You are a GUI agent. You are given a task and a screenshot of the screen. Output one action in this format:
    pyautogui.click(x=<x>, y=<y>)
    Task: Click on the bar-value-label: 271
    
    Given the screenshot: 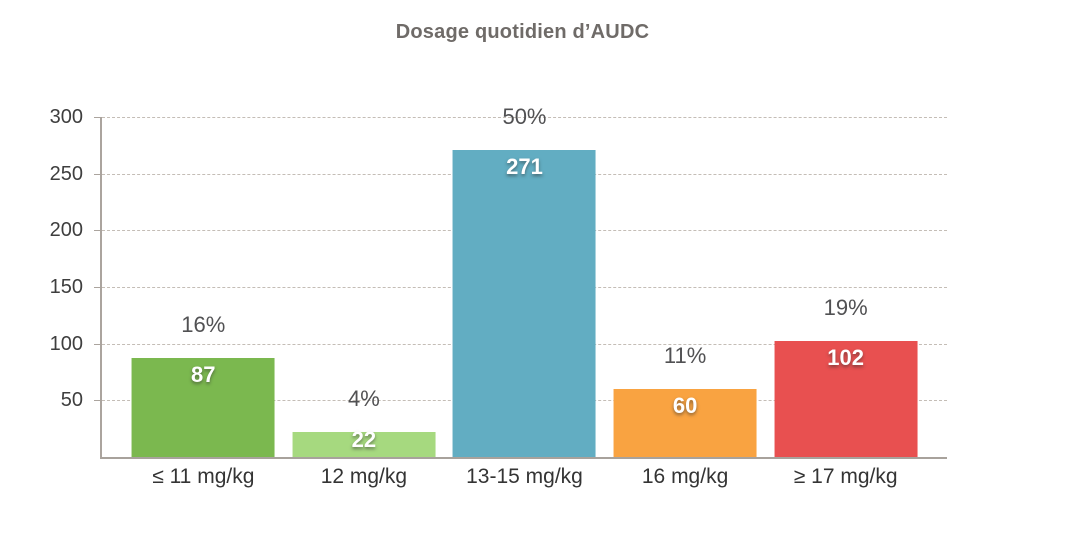 What is the action you would take?
    pyautogui.click(x=524, y=166)
    